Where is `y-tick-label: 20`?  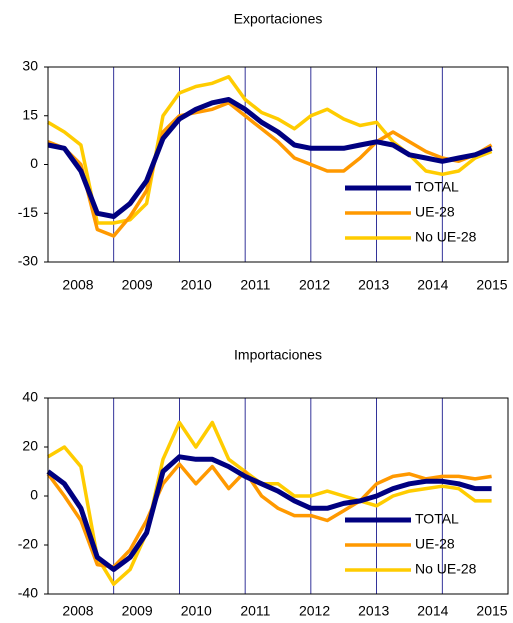 y-tick-label: 20 is located at coordinates (30, 446).